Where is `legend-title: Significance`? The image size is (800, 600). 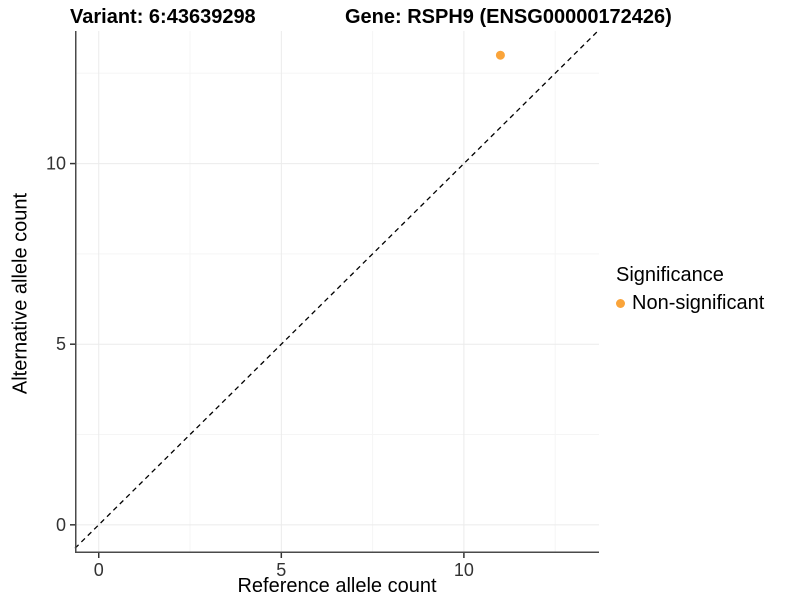
legend-title: Significance is located at coordinates (670, 275).